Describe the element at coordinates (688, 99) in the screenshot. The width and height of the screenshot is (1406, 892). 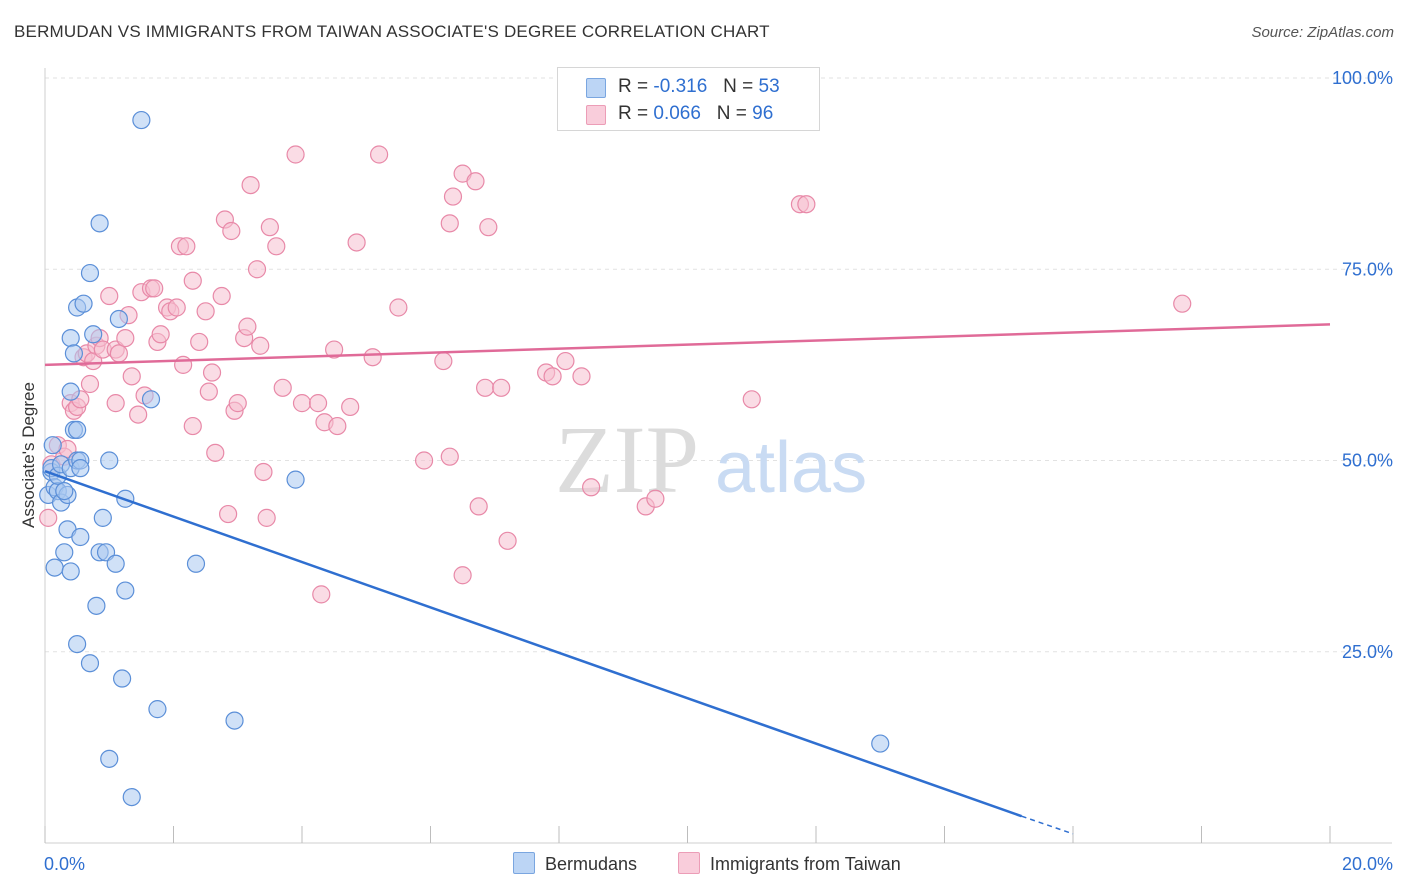
I see `correlation-legend: R = -0.316 N = 53 R = 0.066 N = 96` at that location.